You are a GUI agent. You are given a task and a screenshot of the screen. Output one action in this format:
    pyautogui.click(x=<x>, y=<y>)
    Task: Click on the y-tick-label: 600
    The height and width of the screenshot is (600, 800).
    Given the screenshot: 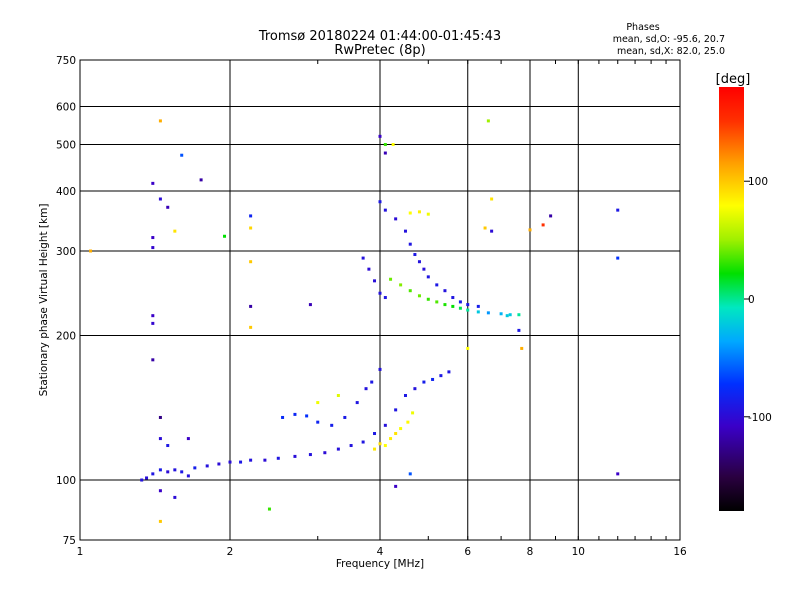 What is the action you would take?
    pyautogui.click(x=66, y=108)
    